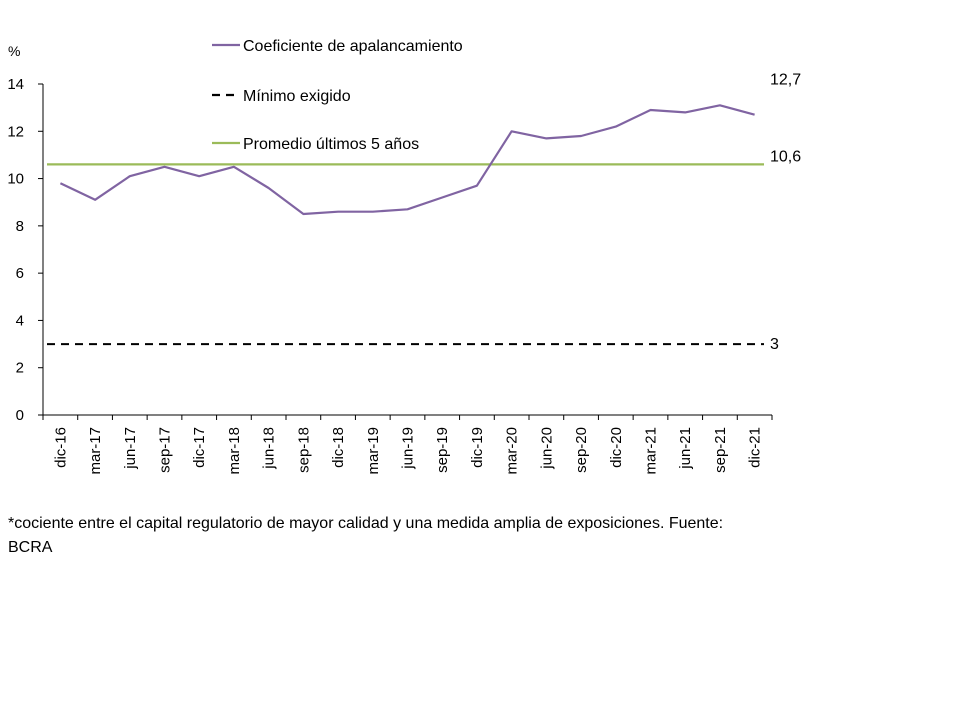 The width and height of the screenshot is (960, 720). I want to click on x-tick-label: dic-19, so click(477, 447).